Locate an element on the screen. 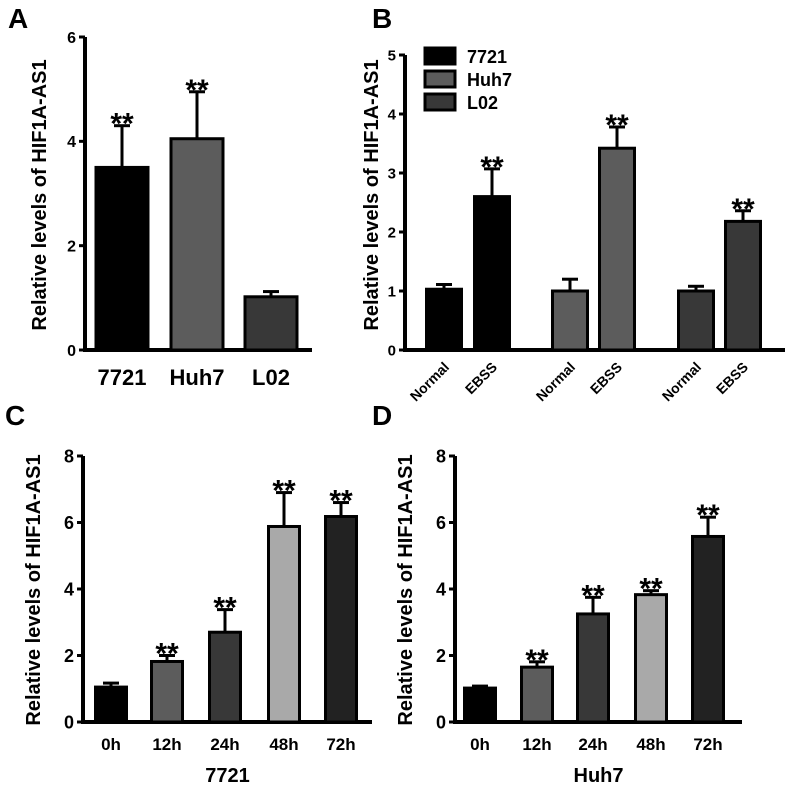  x-axis-label: 7721 is located at coordinates (227, 776).